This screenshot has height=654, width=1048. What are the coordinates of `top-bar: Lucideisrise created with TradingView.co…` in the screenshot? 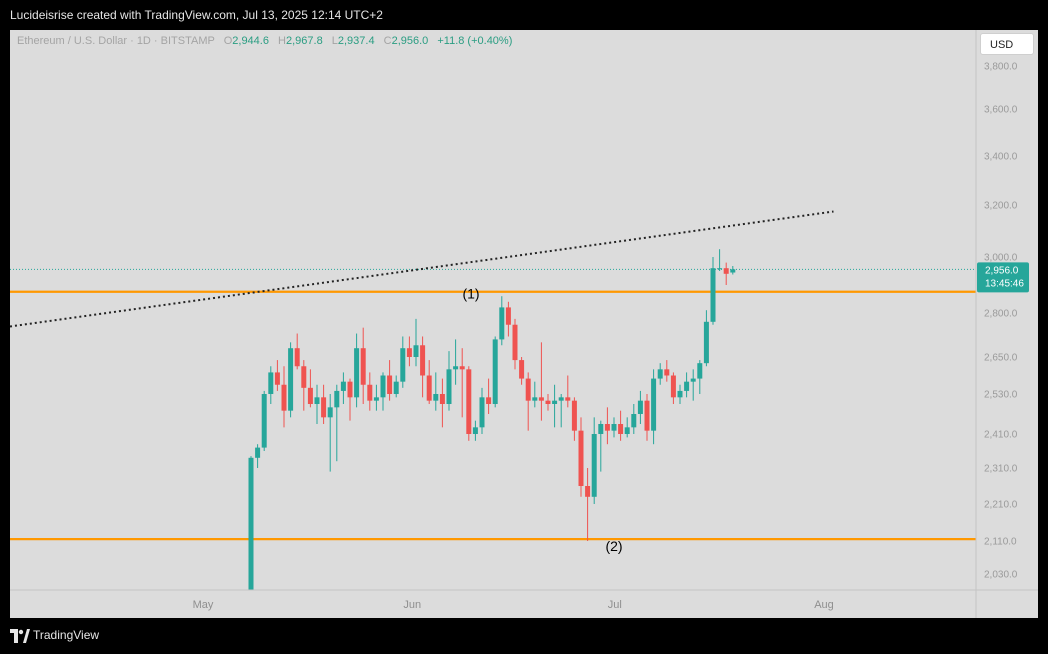 It's located at (524, 15).